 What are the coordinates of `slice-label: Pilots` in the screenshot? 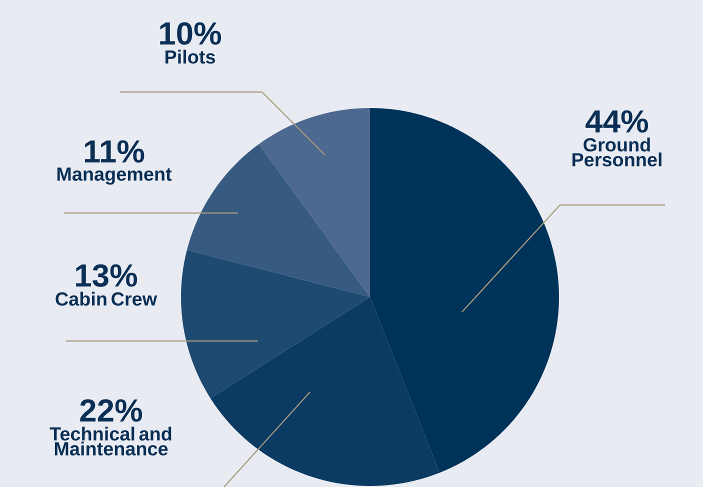 It's located at (190, 57).